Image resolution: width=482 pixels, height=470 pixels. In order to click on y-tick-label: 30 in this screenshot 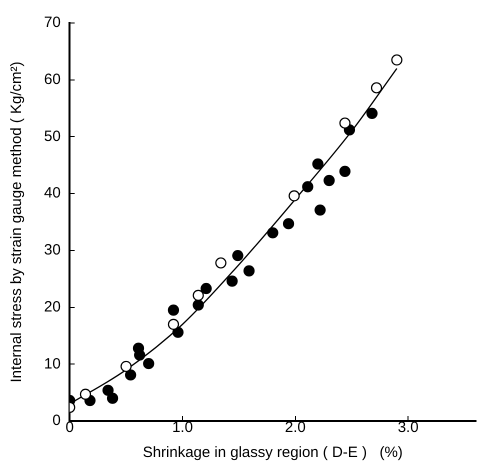, I will do `click(52, 250)`.